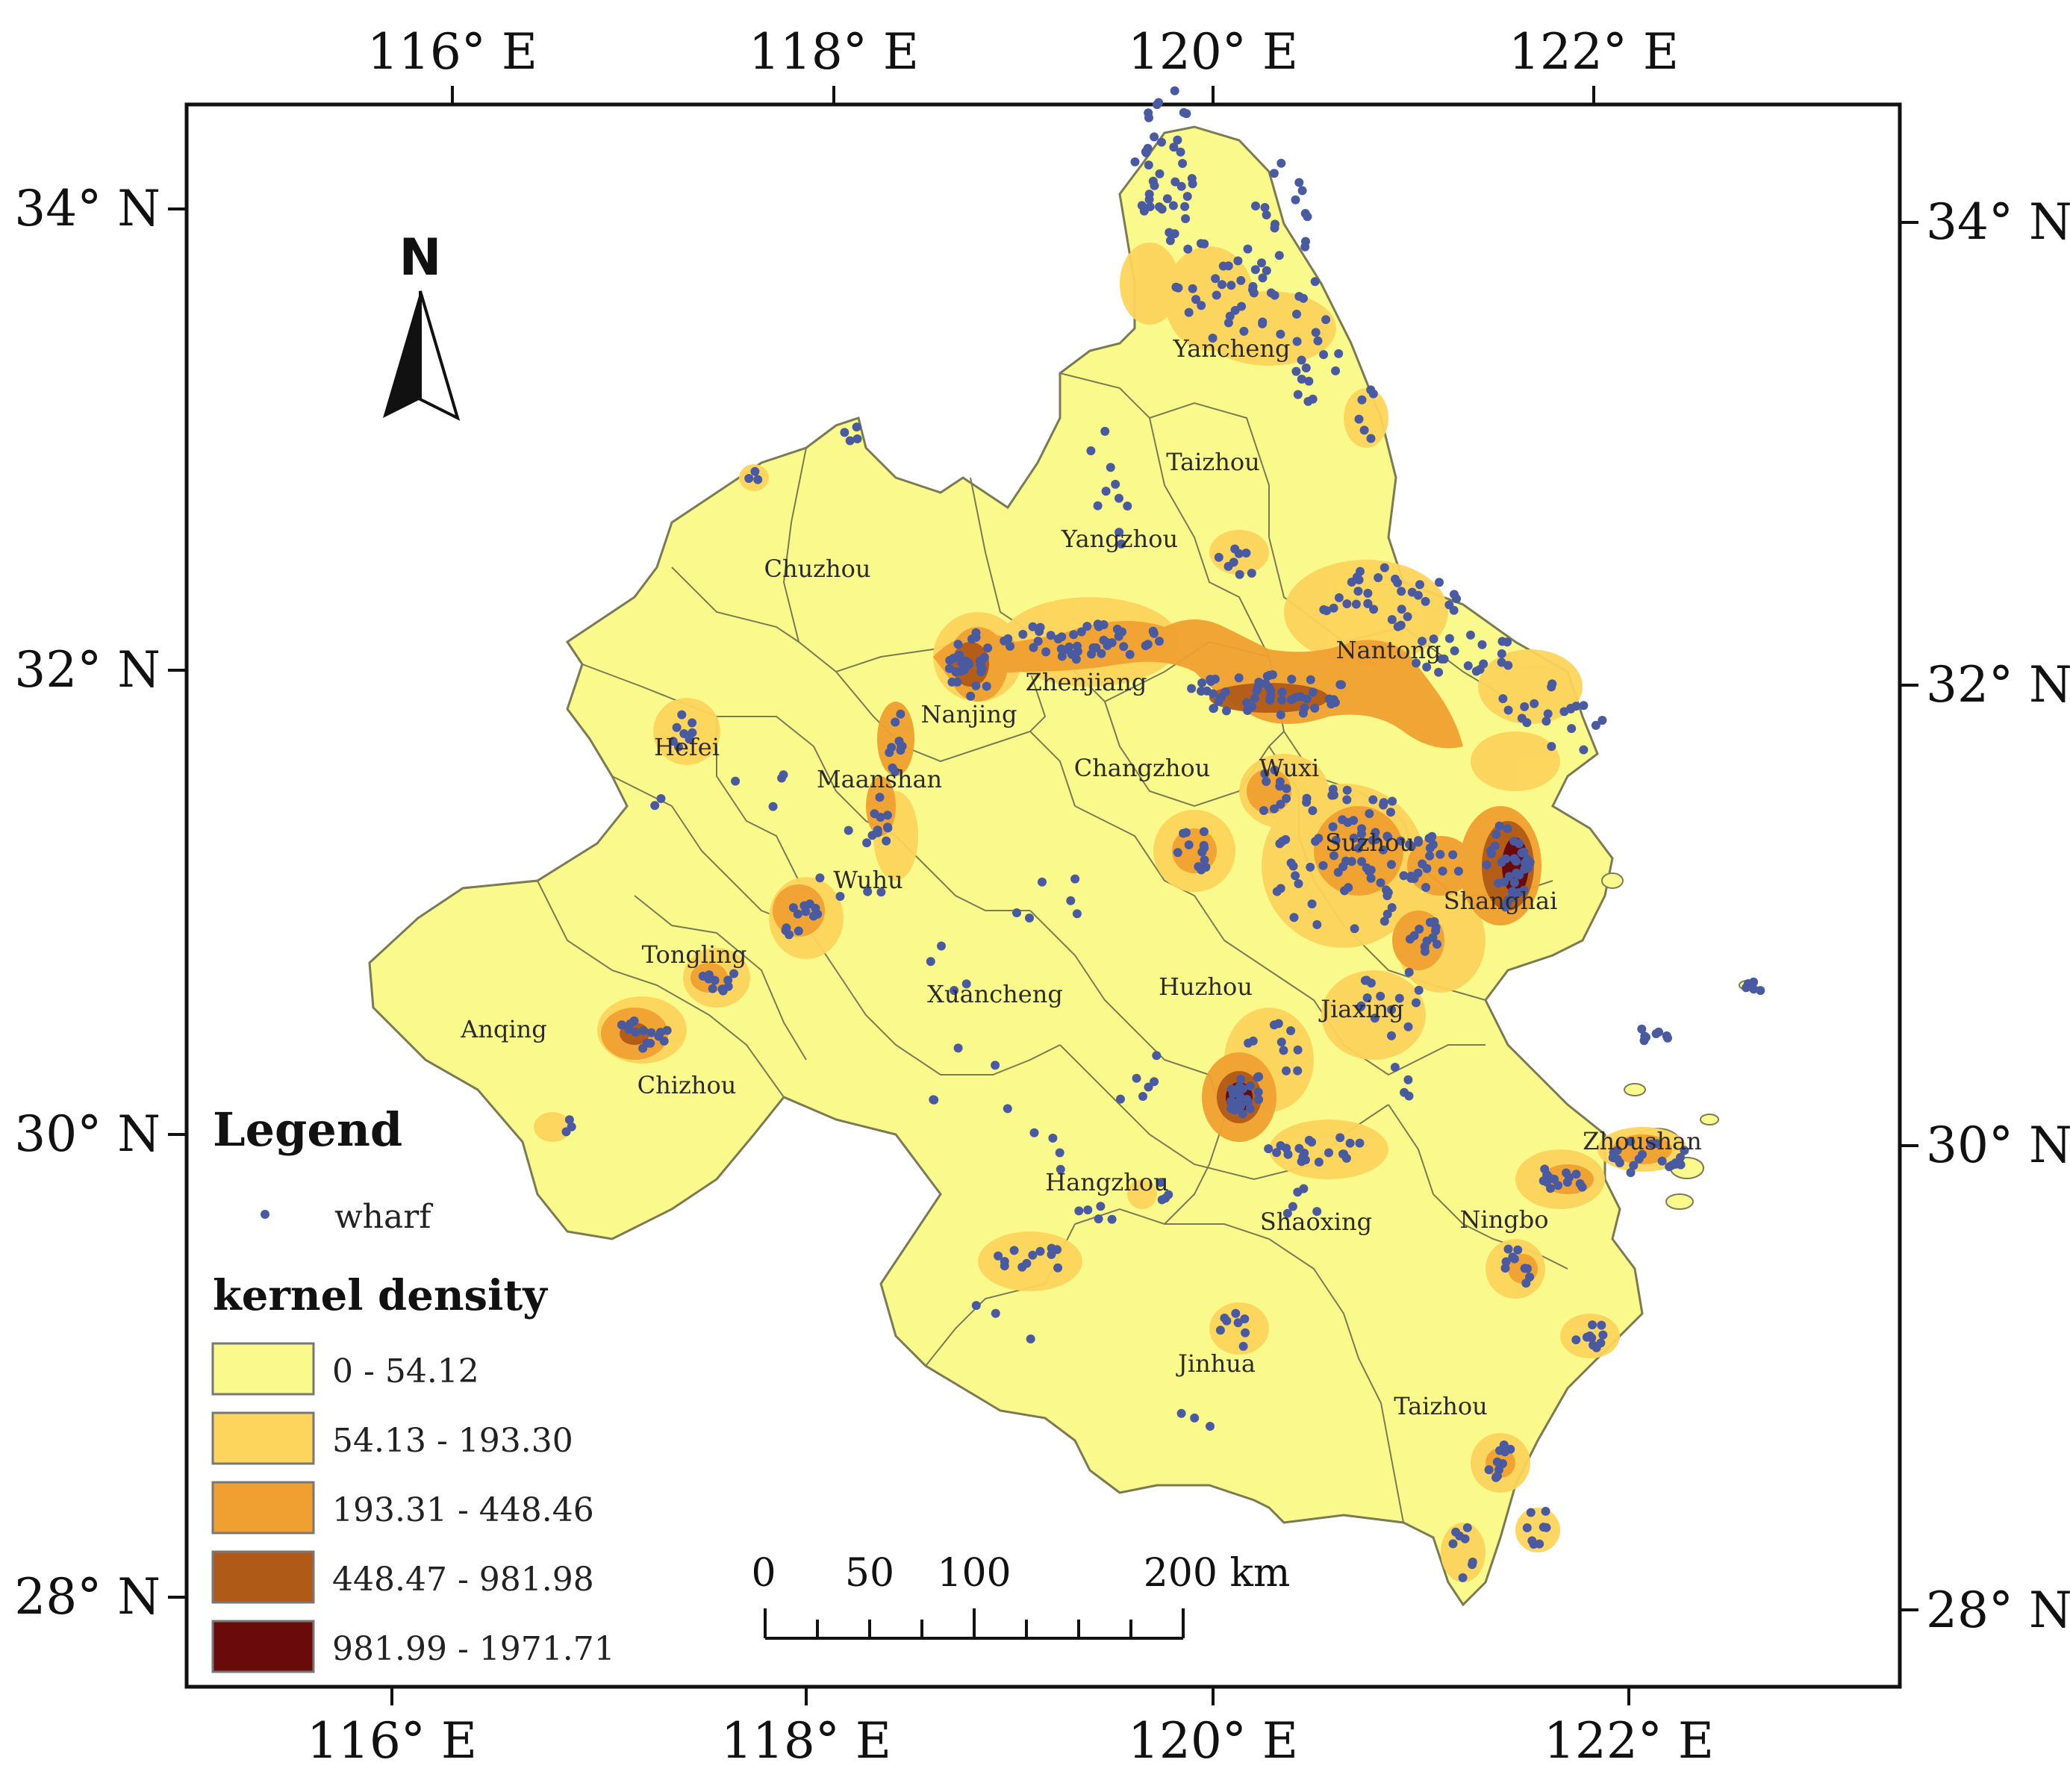 Image resolution: width=2070 pixels, height=1792 pixels. Describe the element at coordinates (764, 1573) in the screenshot. I see `scale-label: 0` at that location.